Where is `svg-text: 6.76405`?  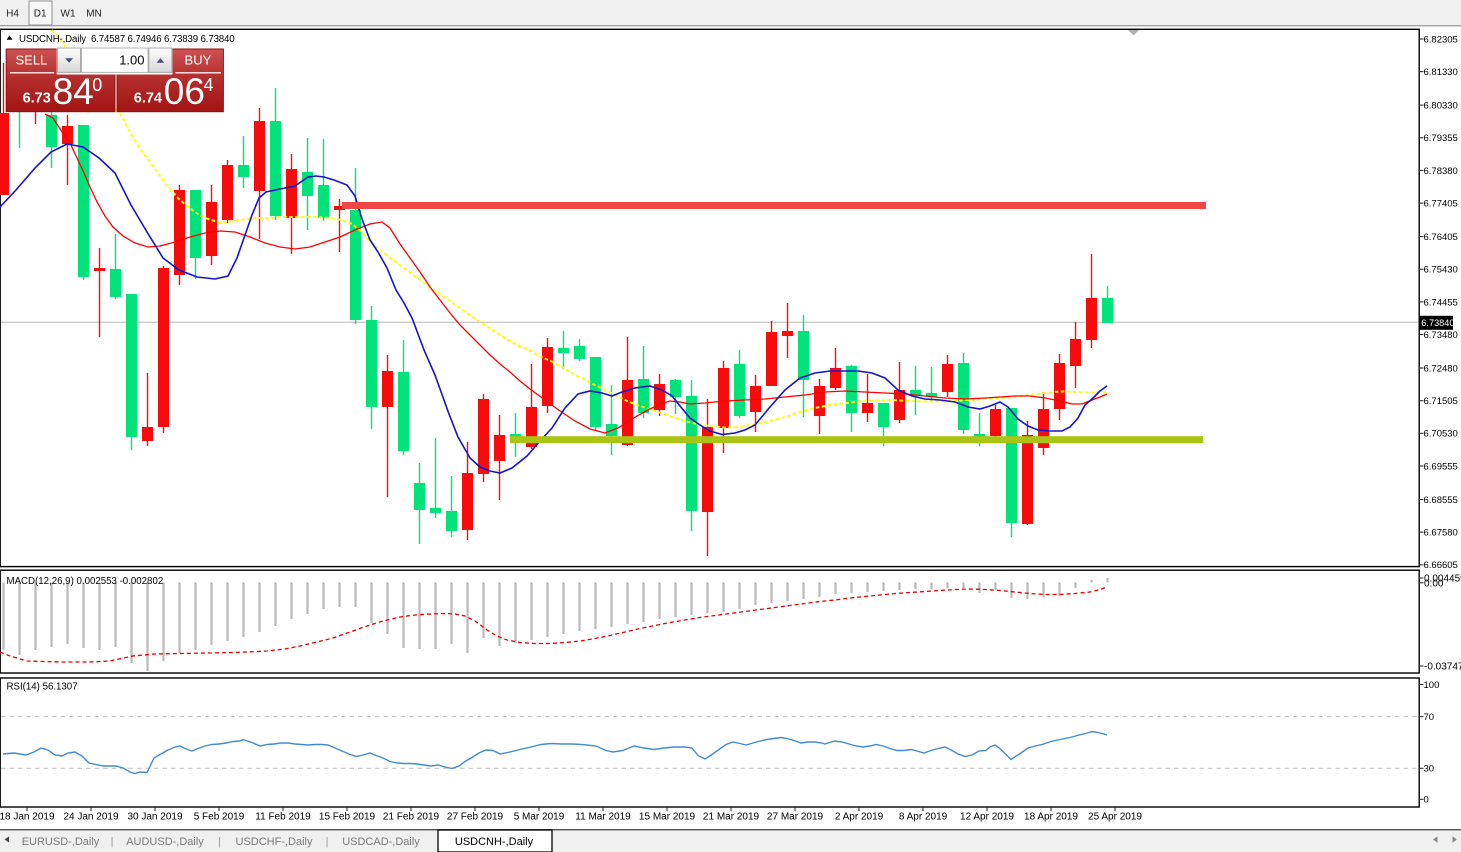 svg-text: 6.76405 is located at coordinates (1441, 237).